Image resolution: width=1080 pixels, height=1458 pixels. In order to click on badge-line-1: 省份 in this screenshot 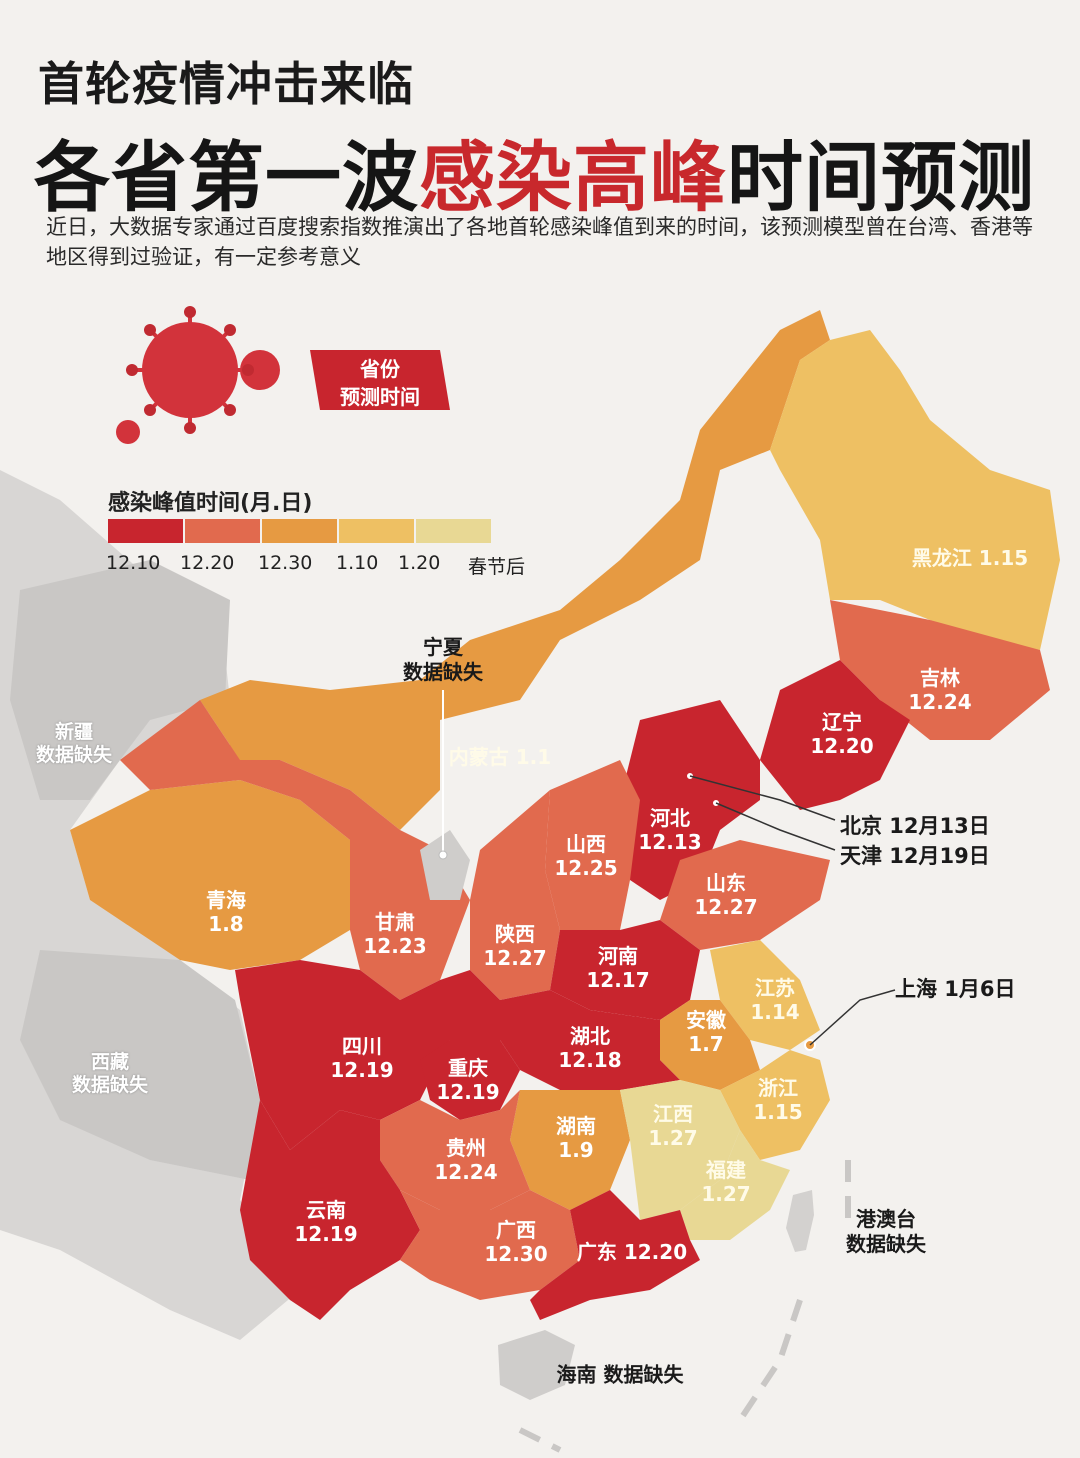, I will do `click(380, 369)`.